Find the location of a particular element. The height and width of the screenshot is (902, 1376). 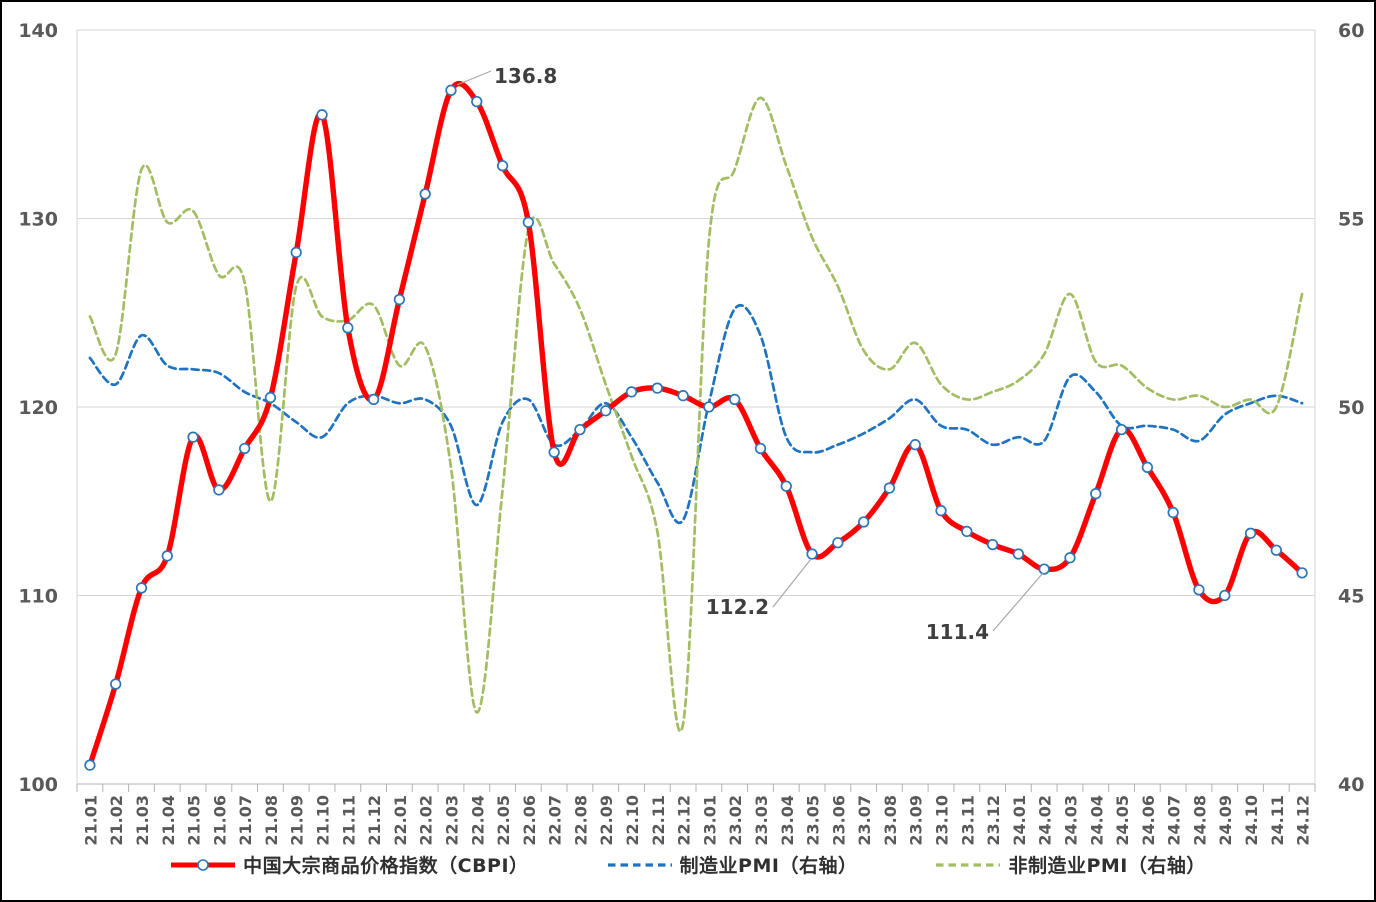

data-point-marker-21.08 is located at coordinates (270, 397).